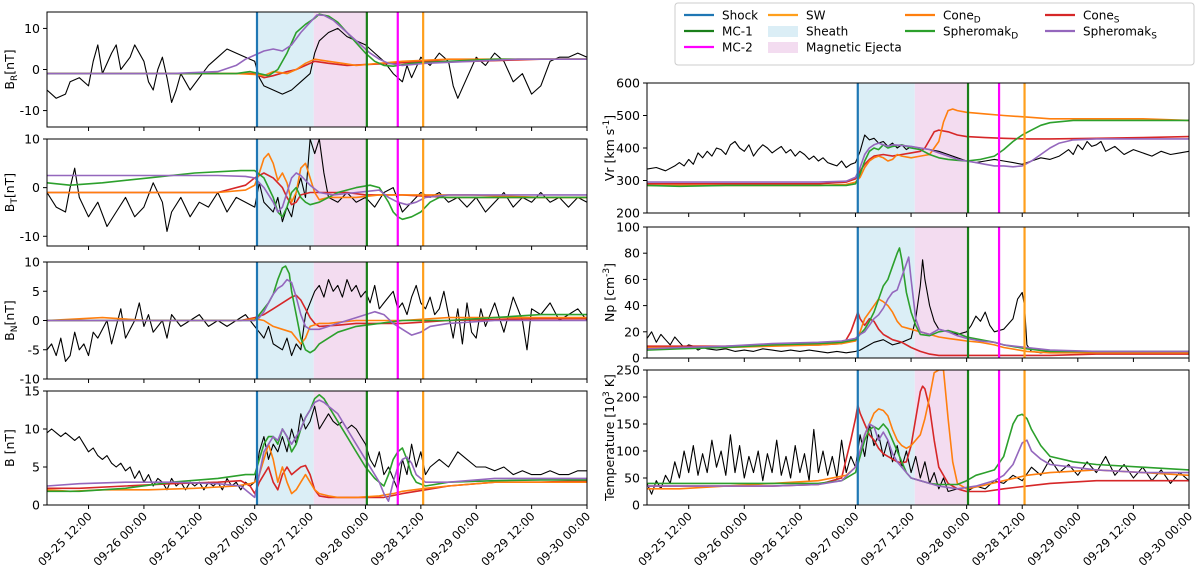 Image resolution: width=1200 pixels, height=569 pixels. Describe the element at coordinates (1101, 17) in the screenshot. I see `legend-label: ConeS` at that location.